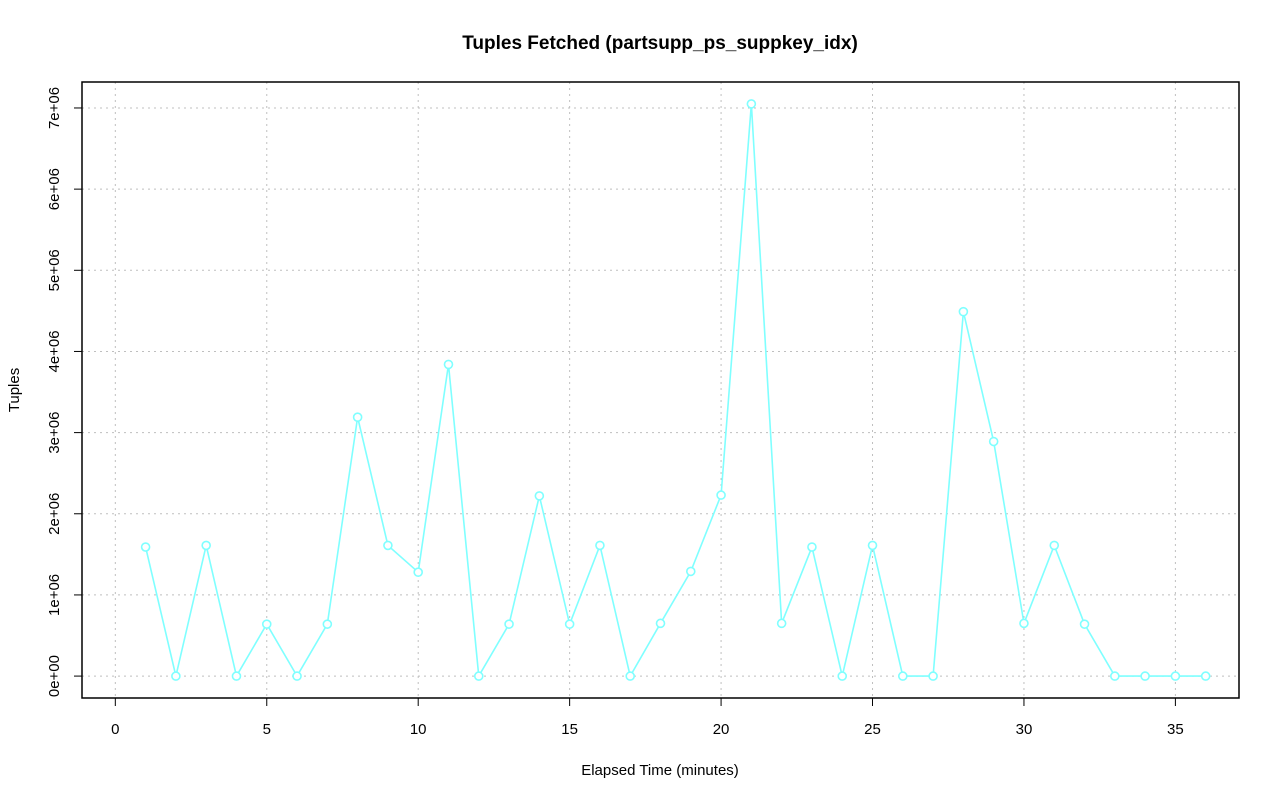 The width and height of the screenshot is (1280, 801). What do you see at coordinates (54, 595) in the screenshot?
I see `y-tick-label: 1e+06` at bounding box center [54, 595].